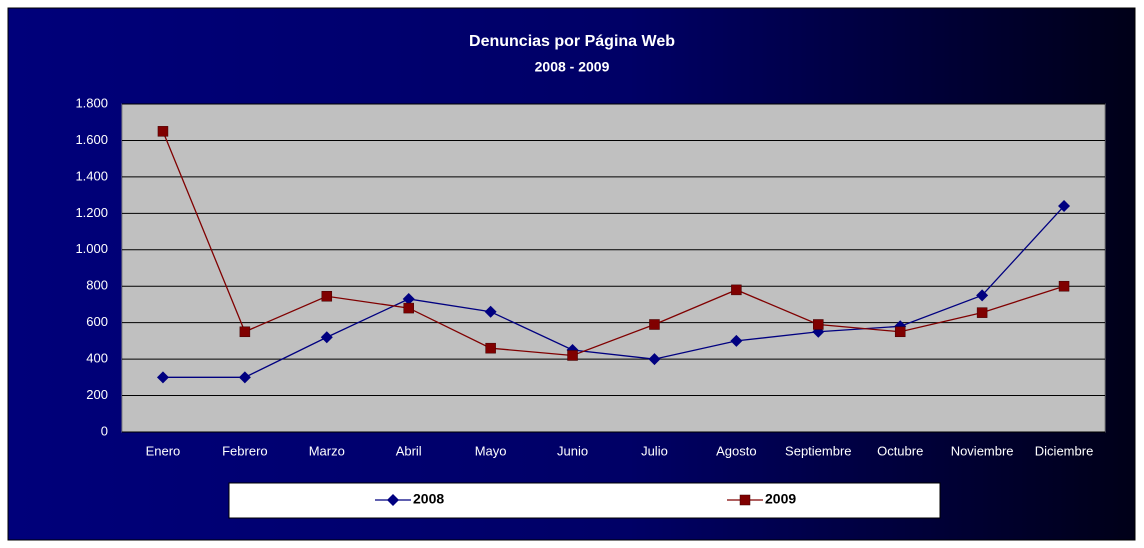 This screenshot has height=548, width=1144. Describe the element at coordinates (900, 450) in the screenshot. I see `x-tick-label: Octubre` at that location.